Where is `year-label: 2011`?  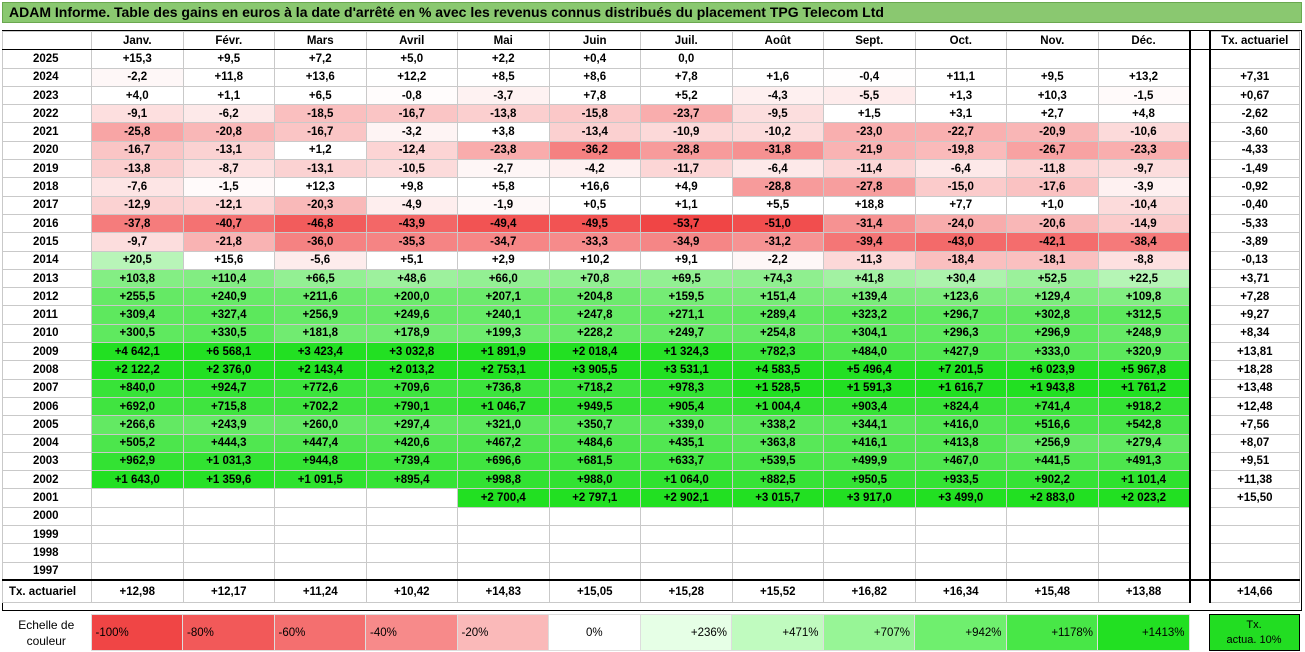
year-label: 2011 is located at coordinates (47, 315).